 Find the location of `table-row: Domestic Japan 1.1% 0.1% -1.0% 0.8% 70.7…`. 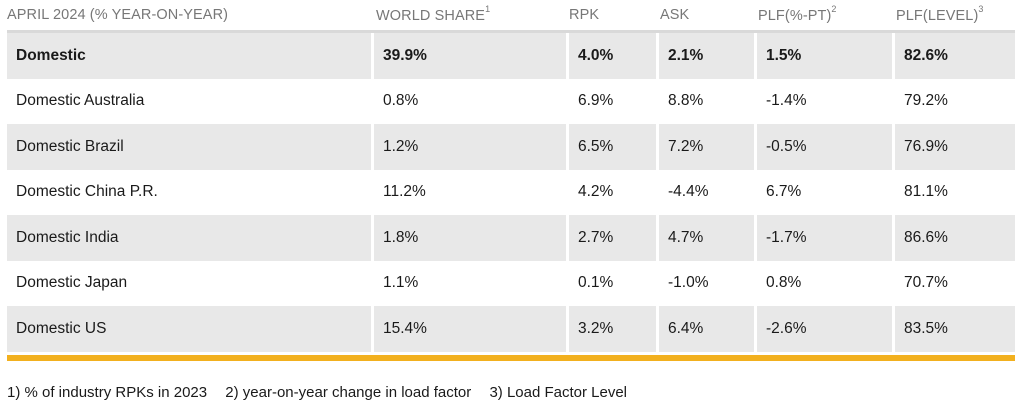

table-row: Domestic Japan 1.1% 0.1% -1.0% 0.8% 70.7… is located at coordinates (511, 284).